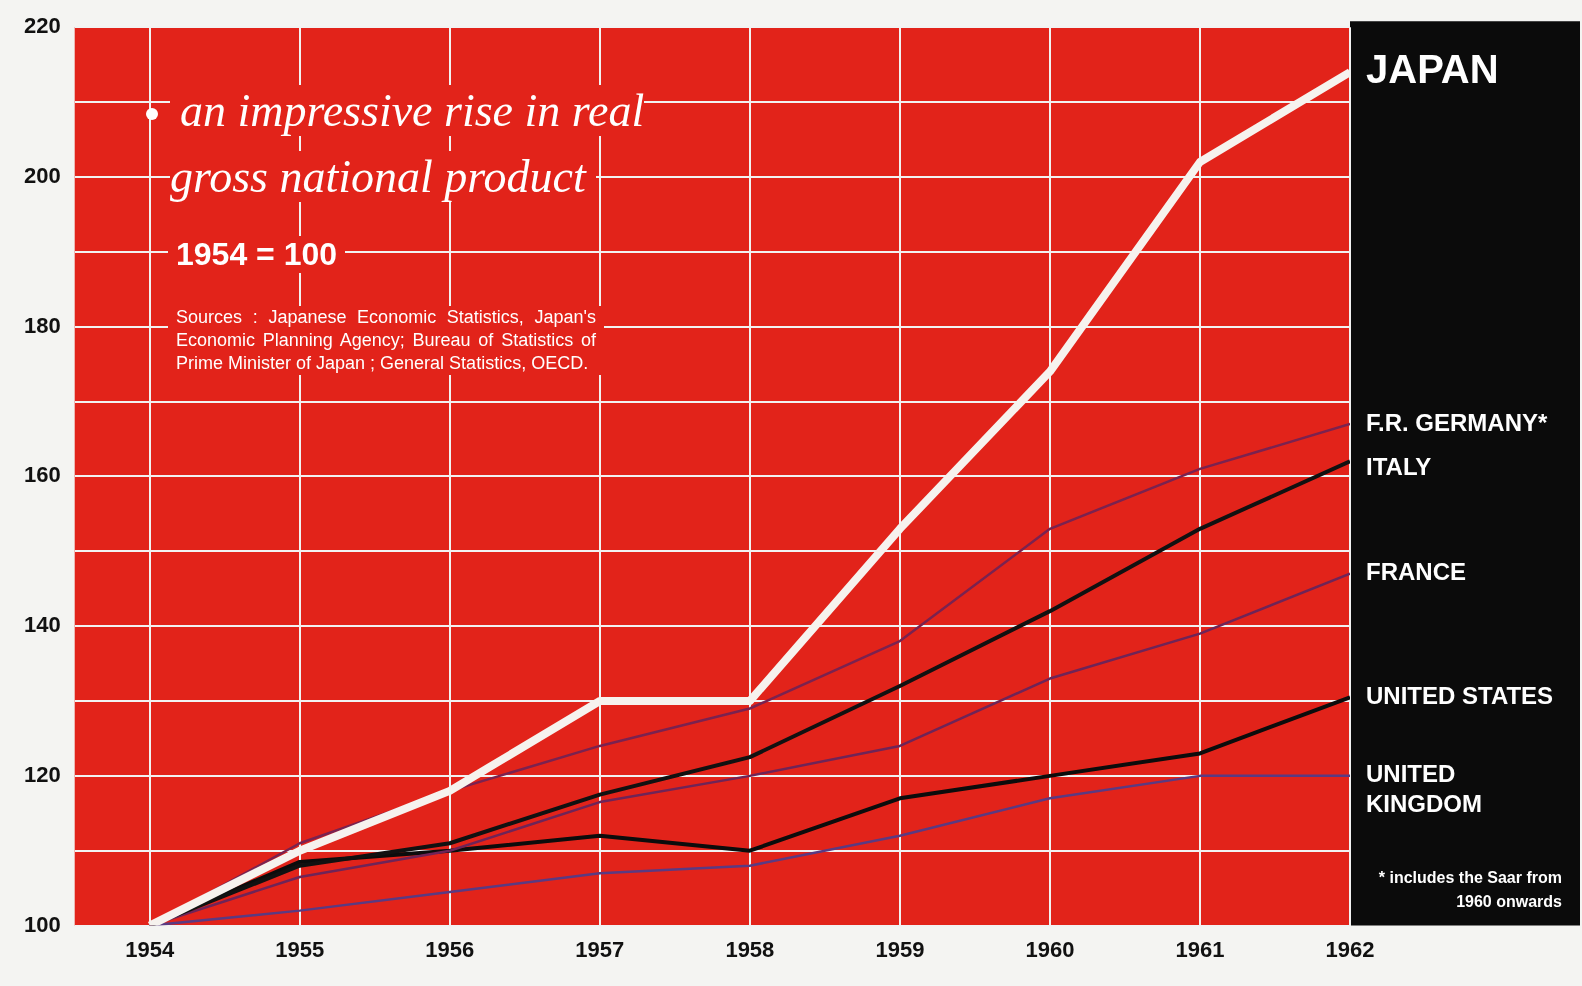 Image resolution: width=1582 pixels, height=986 pixels. I want to click on x-tick-label: 1959, so click(900, 949).